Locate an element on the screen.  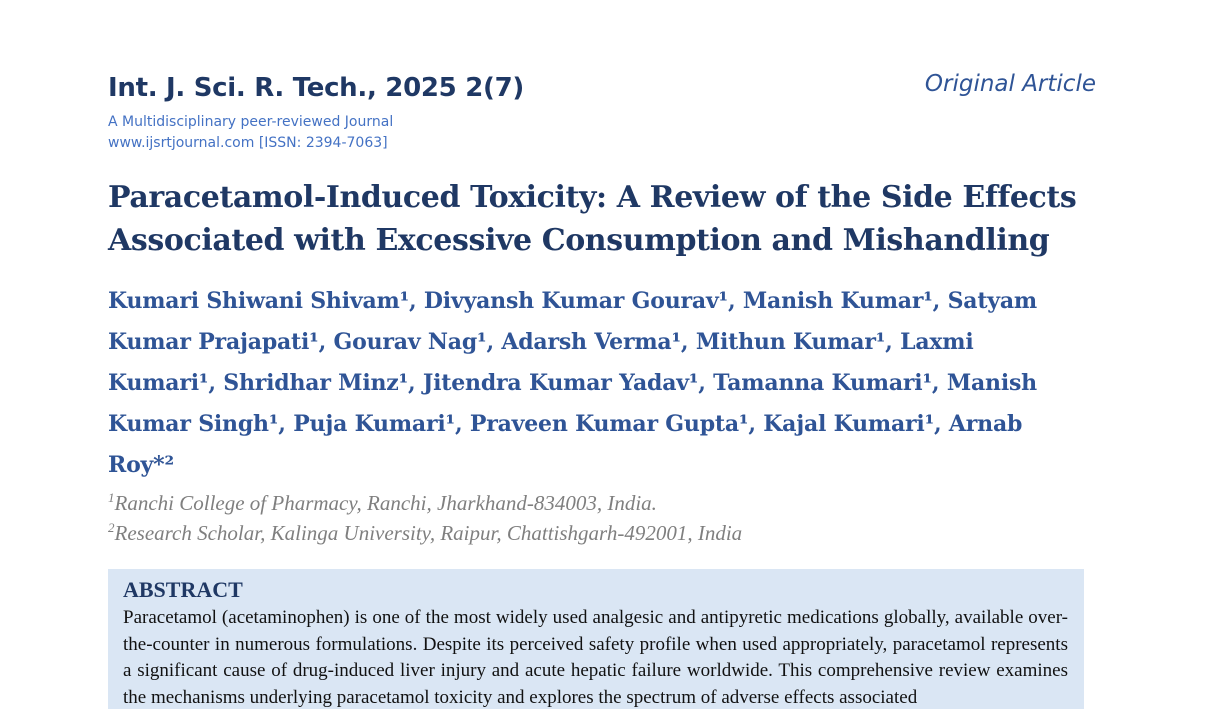
affiliation-marker: 1 is located at coordinates (111, 497).